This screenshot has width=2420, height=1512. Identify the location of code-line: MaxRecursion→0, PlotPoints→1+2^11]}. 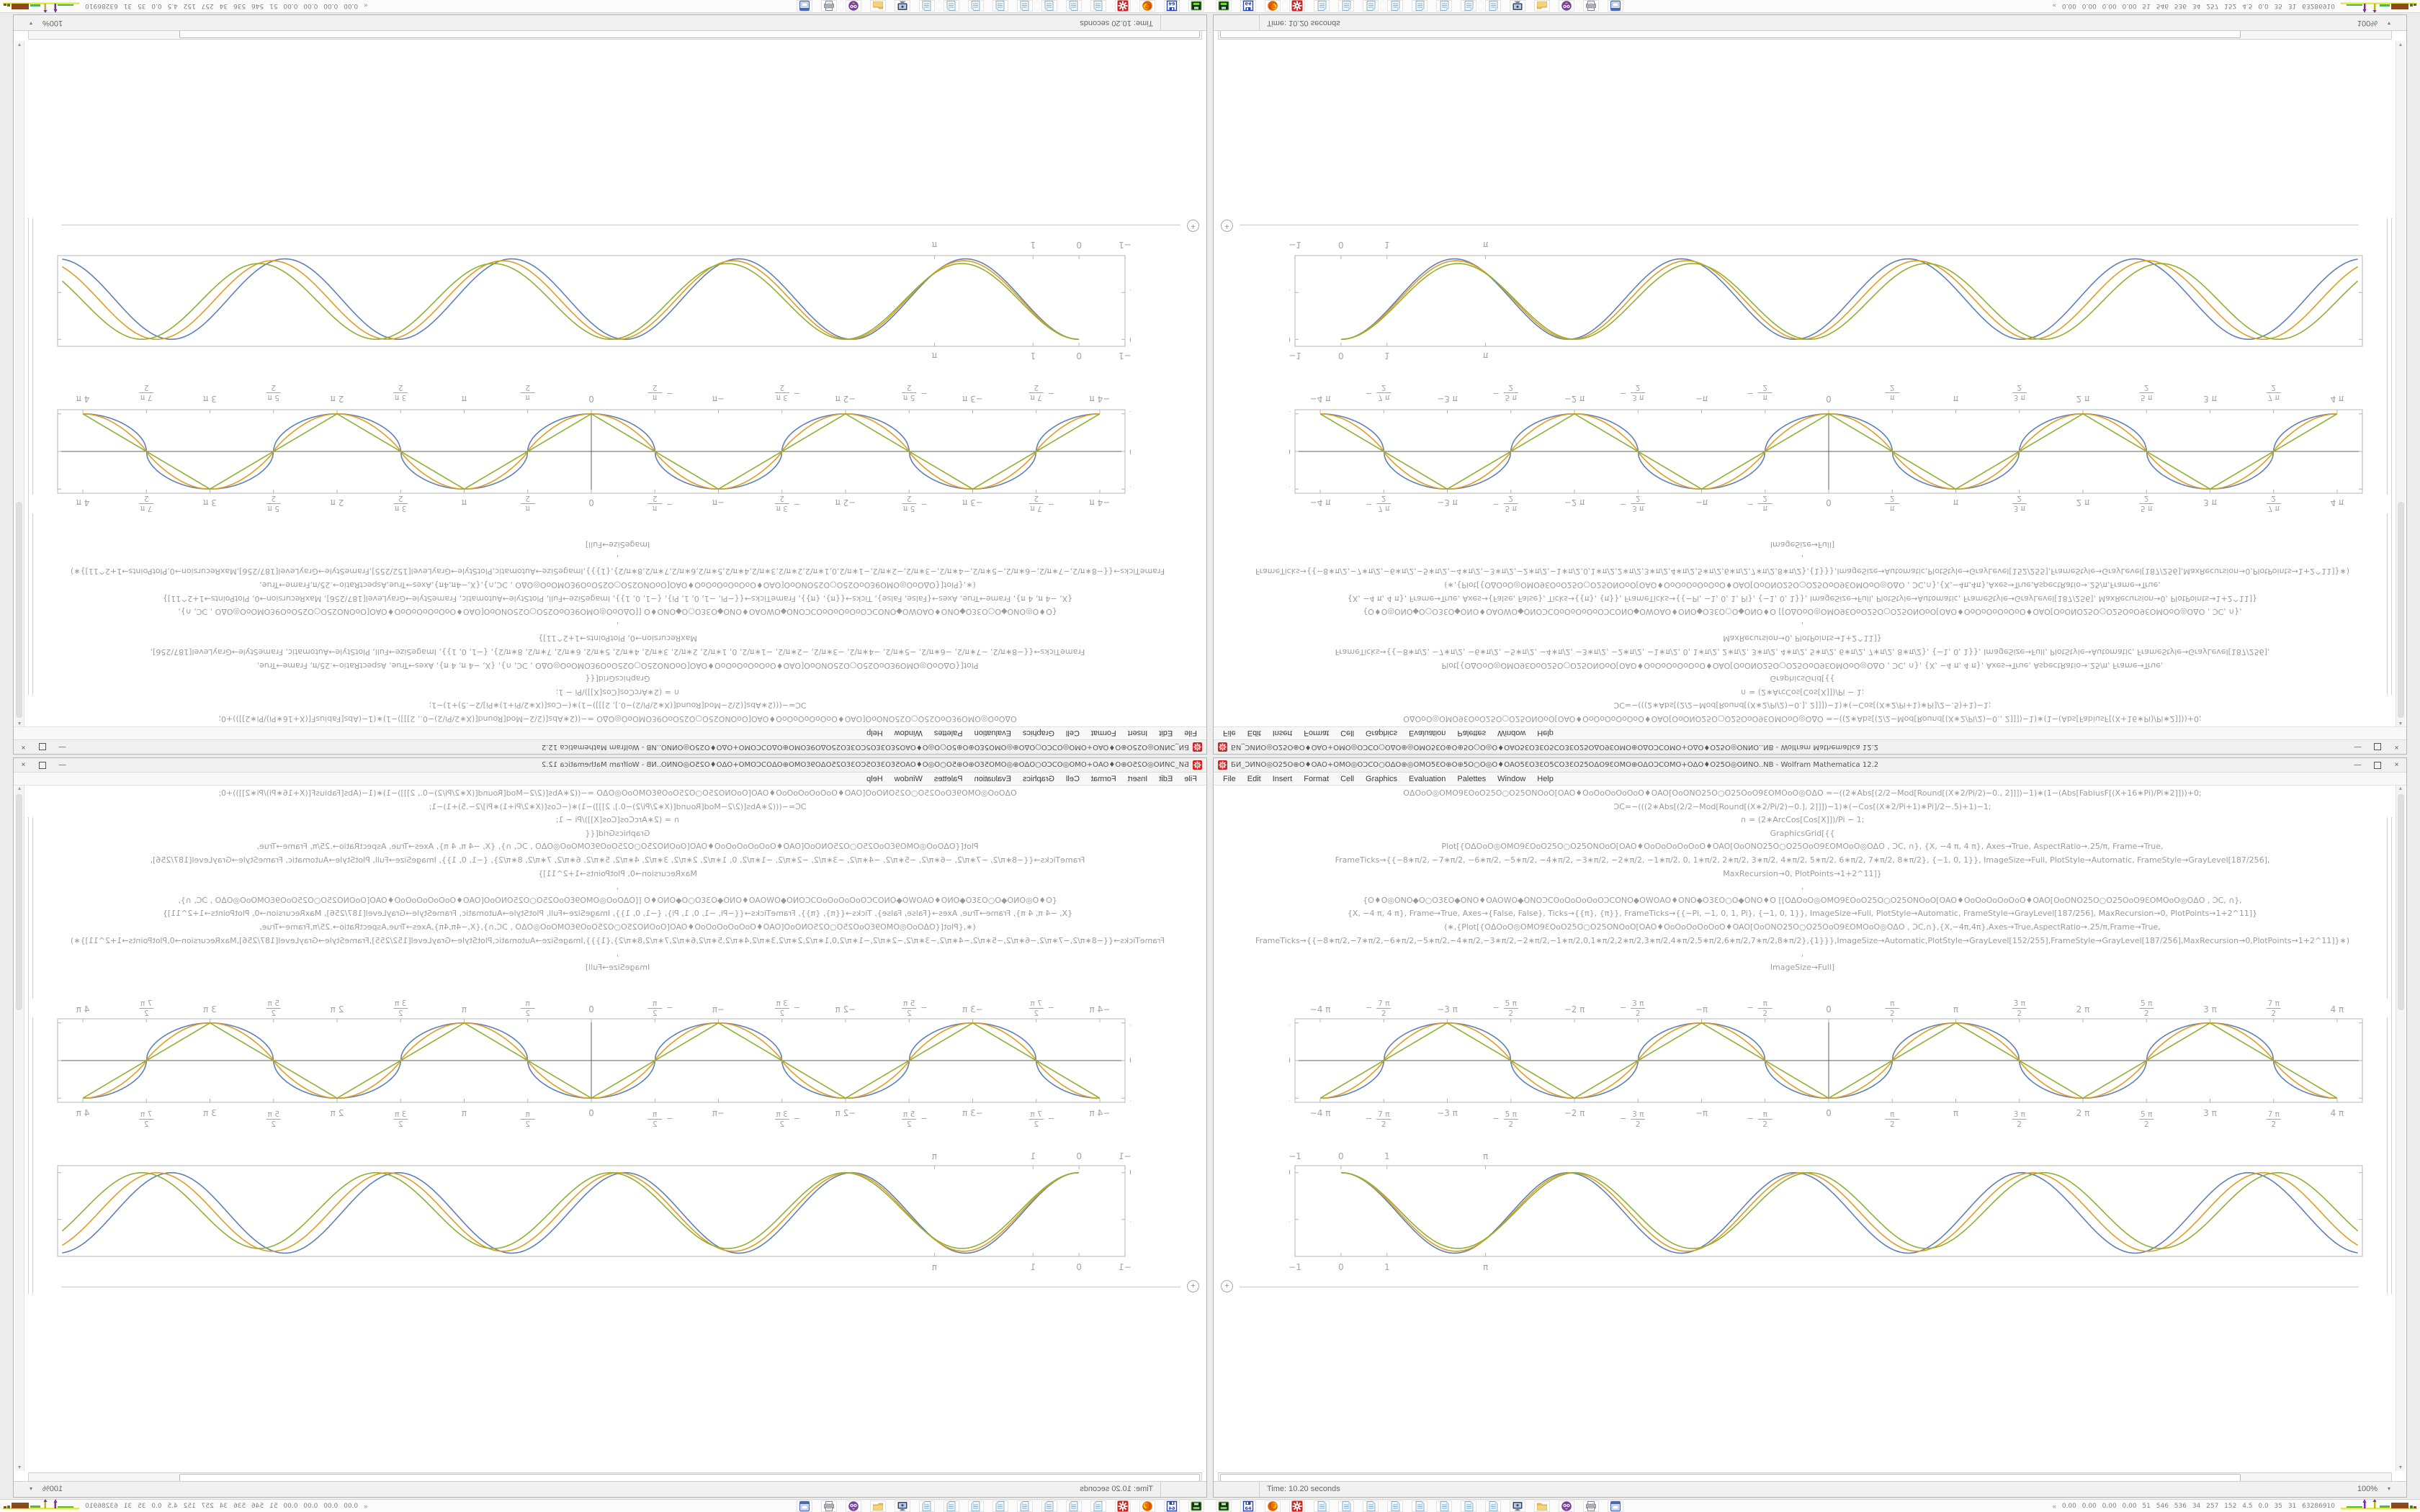
(1802, 639).